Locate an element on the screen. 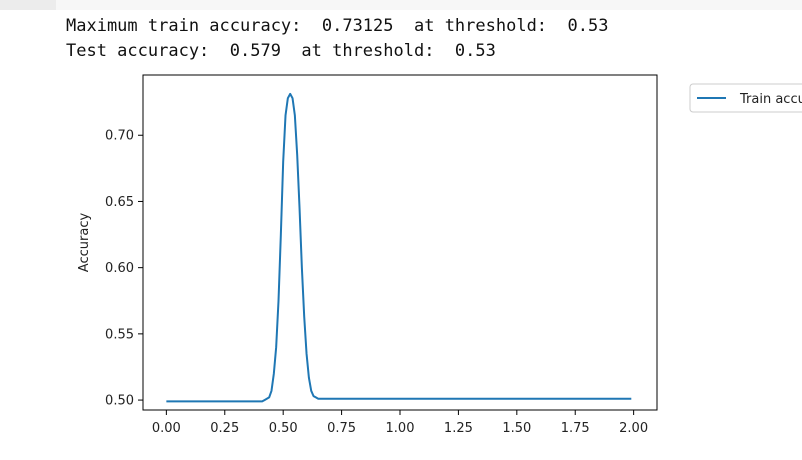  x-axis-ticks: 0.00 0.25 0.50 0.75 1.00 1.25 1.50 1.75 2.00 is located at coordinates (400, 423).